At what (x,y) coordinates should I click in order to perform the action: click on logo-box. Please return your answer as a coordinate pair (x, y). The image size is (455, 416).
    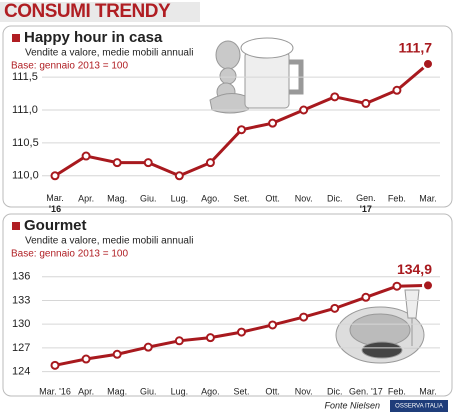
    Looking at the image, I should click on (419, 406).